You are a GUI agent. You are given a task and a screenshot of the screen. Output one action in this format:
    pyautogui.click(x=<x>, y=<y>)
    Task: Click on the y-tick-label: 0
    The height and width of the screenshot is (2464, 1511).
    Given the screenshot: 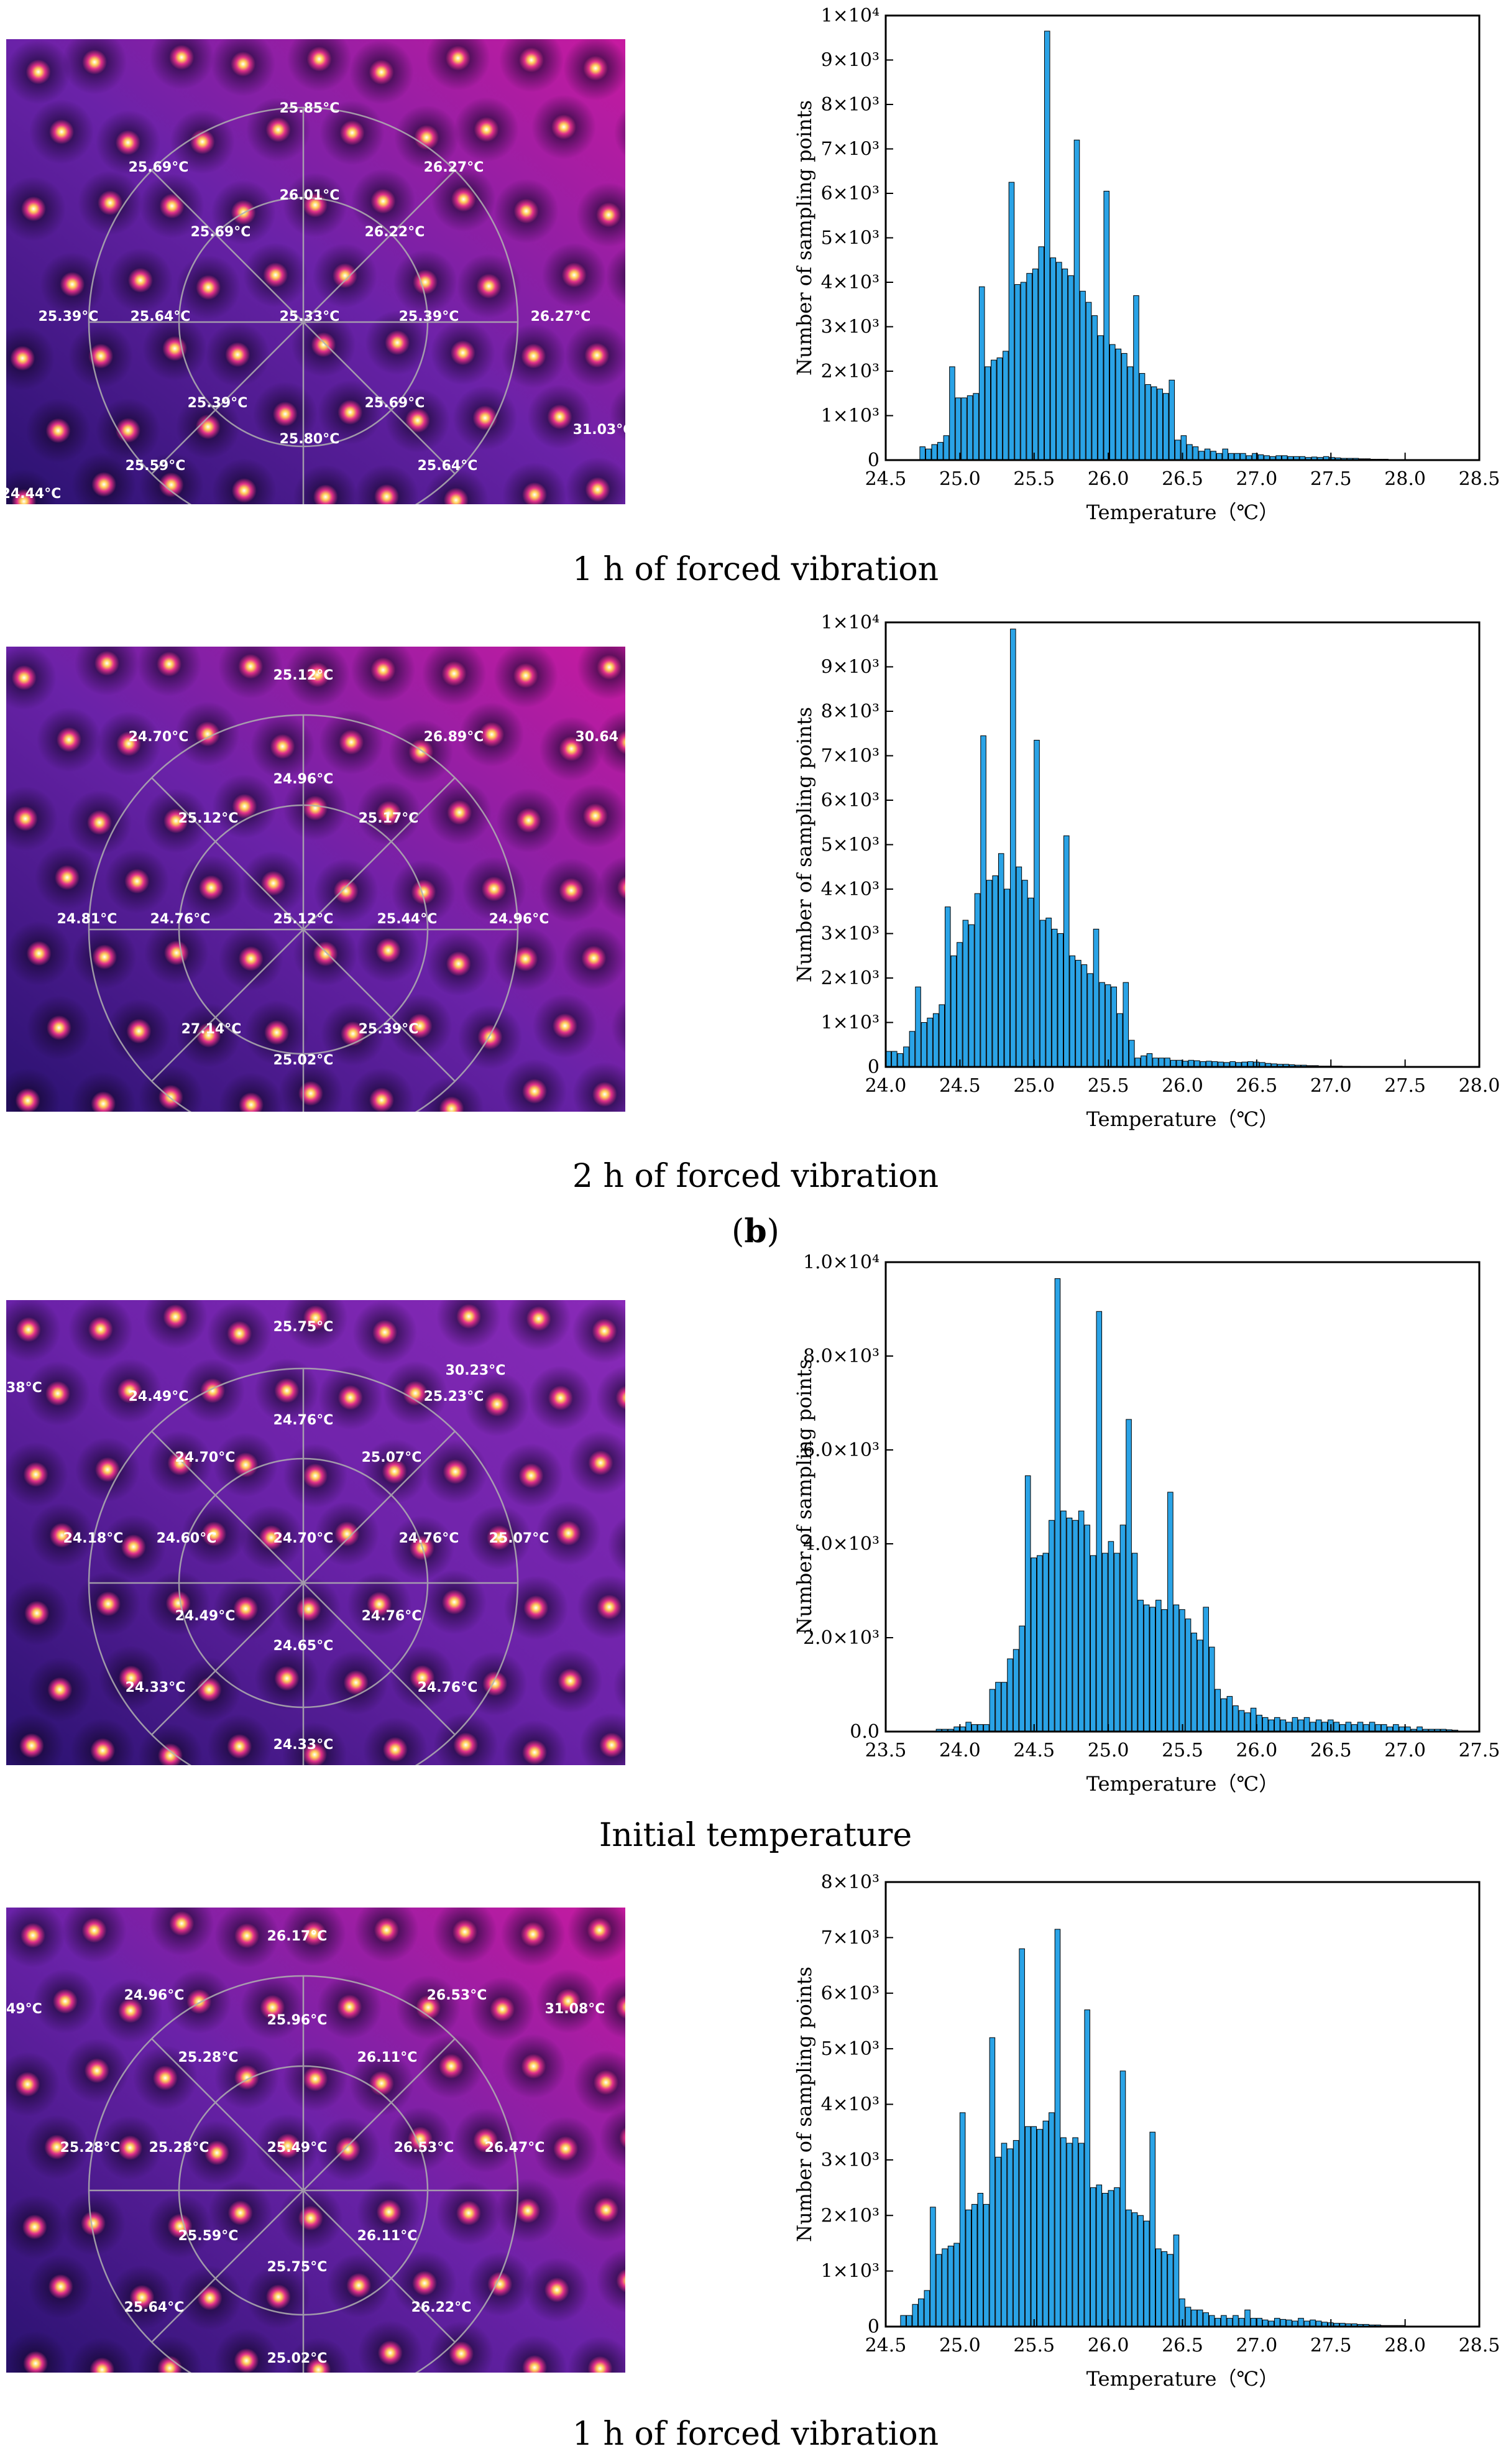 What is the action you would take?
    pyautogui.click(x=874, y=2327)
    